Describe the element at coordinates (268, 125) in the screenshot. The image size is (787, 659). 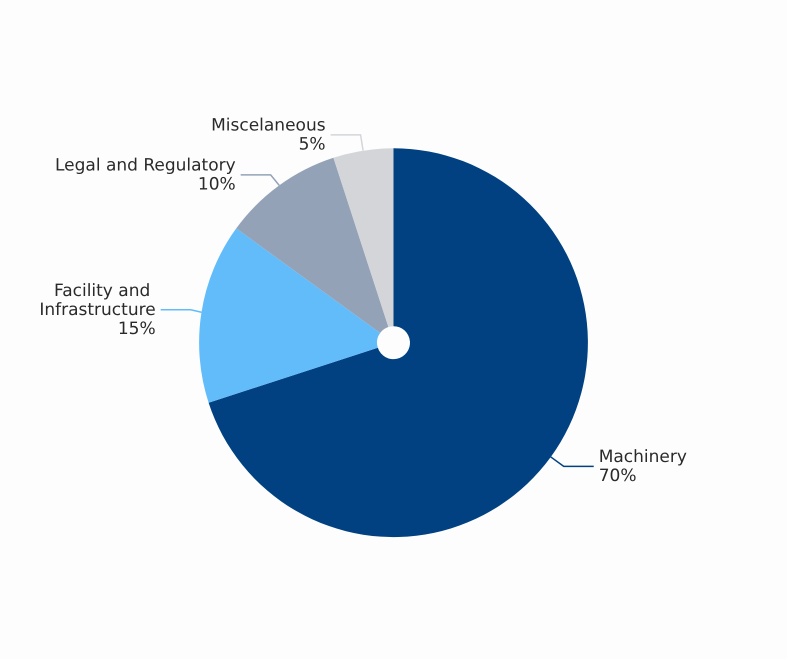
I see `slice-label: Miscelaneous` at that location.